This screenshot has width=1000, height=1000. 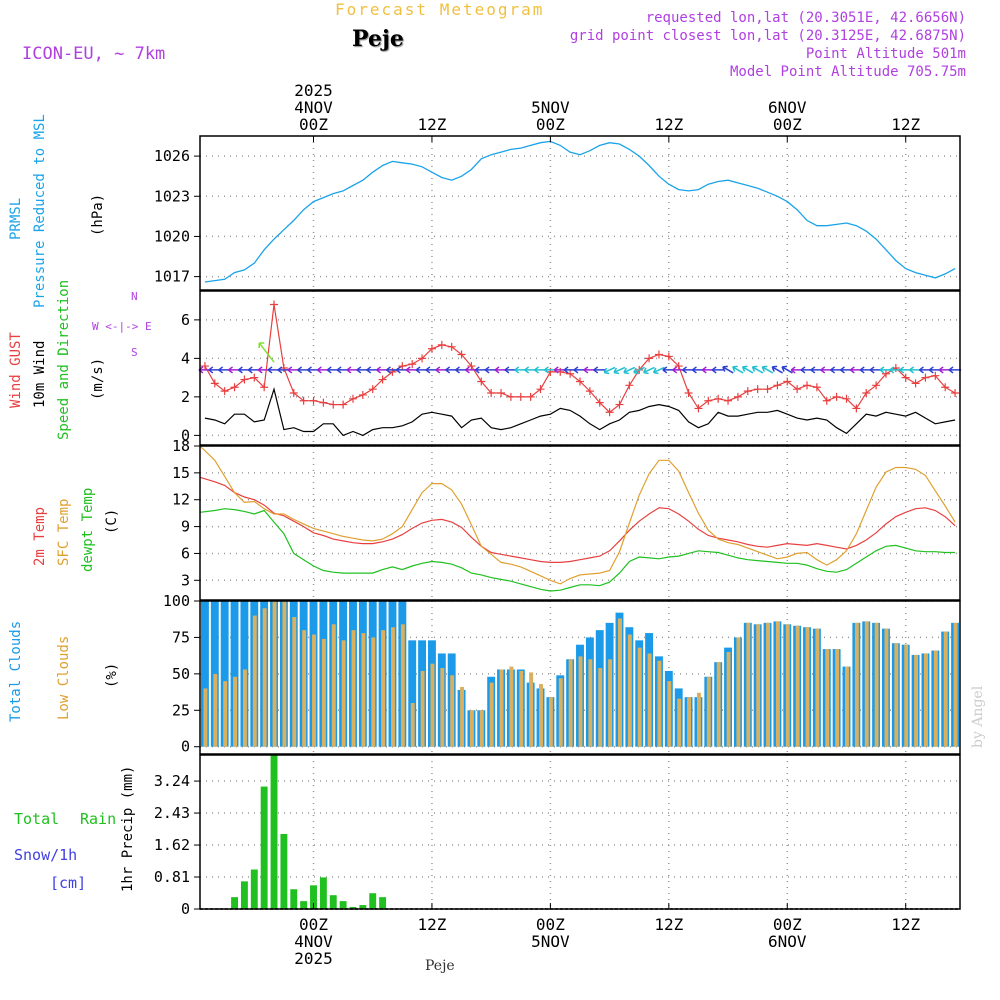 I want to click on x-top-label: 00Z, so click(x=550, y=124).